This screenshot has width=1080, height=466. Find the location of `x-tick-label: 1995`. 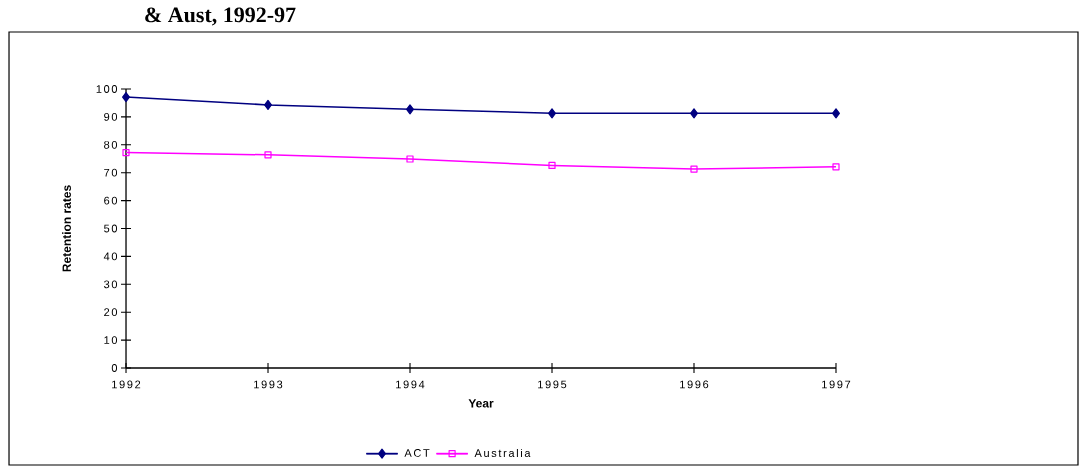

x-tick-label: 1995 is located at coordinates (552, 384).